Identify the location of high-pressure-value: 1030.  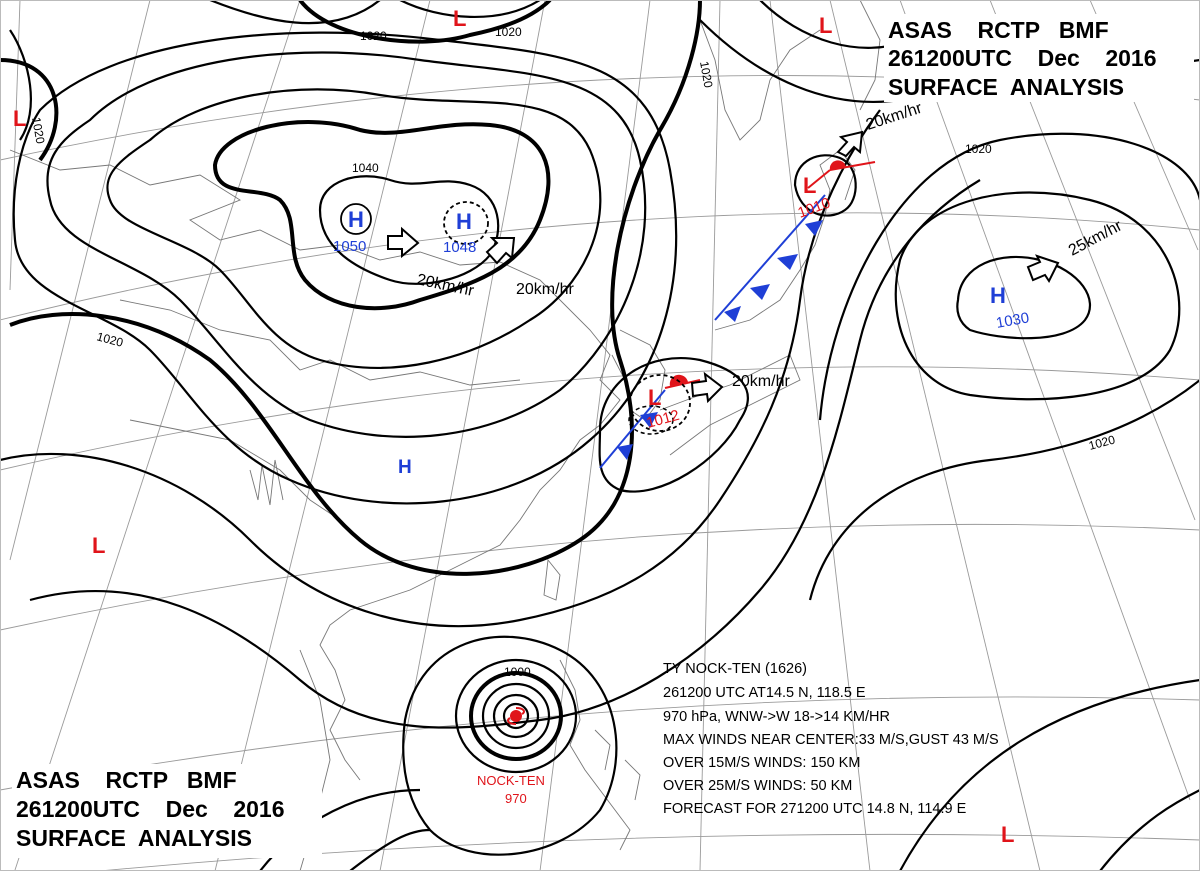
(1013, 320).